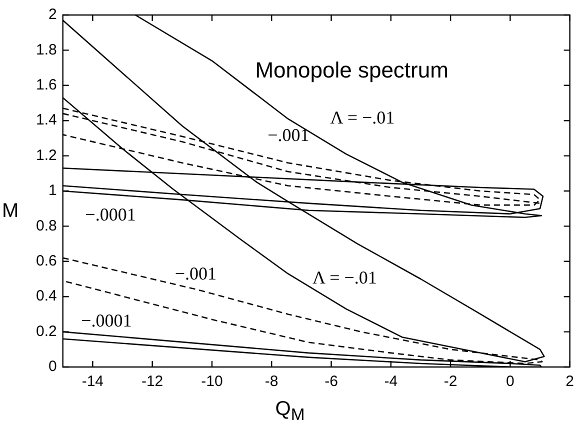 This screenshot has height=425, width=580. I want to click on y-tick-label: 2, so click(52, 15).